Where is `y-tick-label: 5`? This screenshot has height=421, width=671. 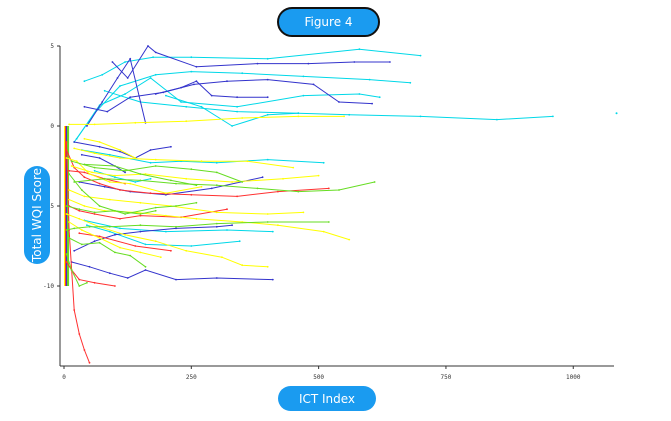 y-tick-label: 5 is located at coordinates (52, 46).